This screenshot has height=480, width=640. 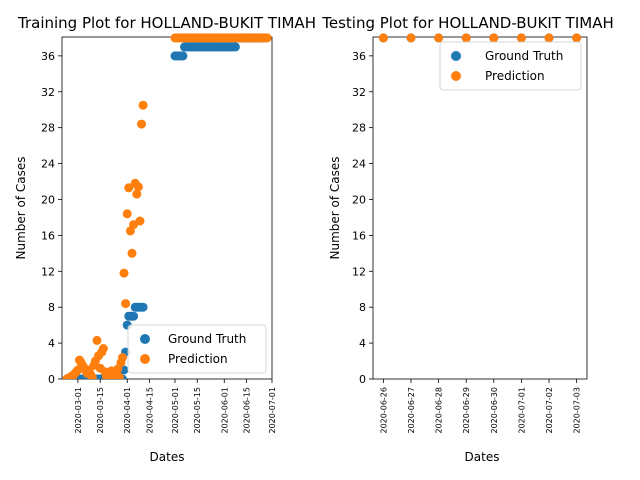 What do you see at coordinates (48, 199) in the screenshot?
I see `training-y-tick-label: 20` at bounding box center [48, 199].